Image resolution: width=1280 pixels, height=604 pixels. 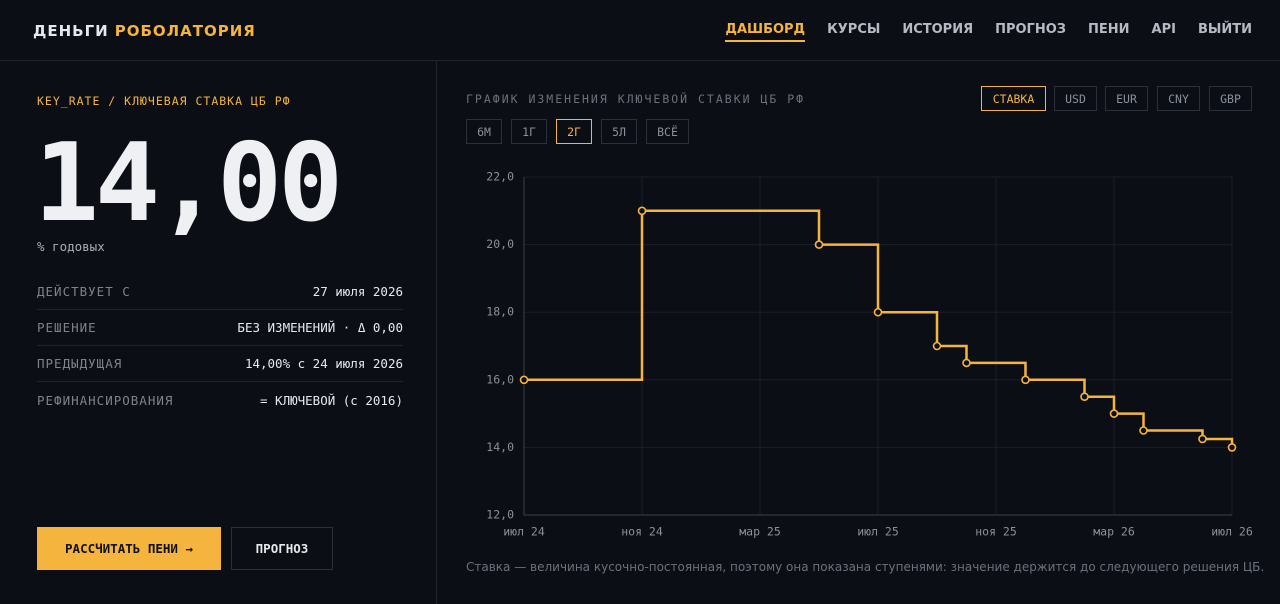 I want to click on x-tick-label: мар 26, so click(x=1114, y=532).